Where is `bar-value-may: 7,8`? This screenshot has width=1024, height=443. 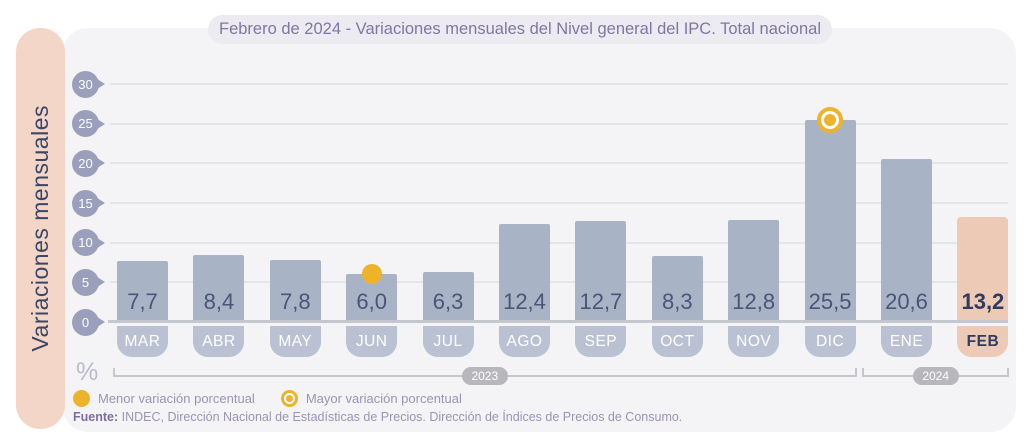
bar-value-may: 7,8 is located at coordinates (295, 301).